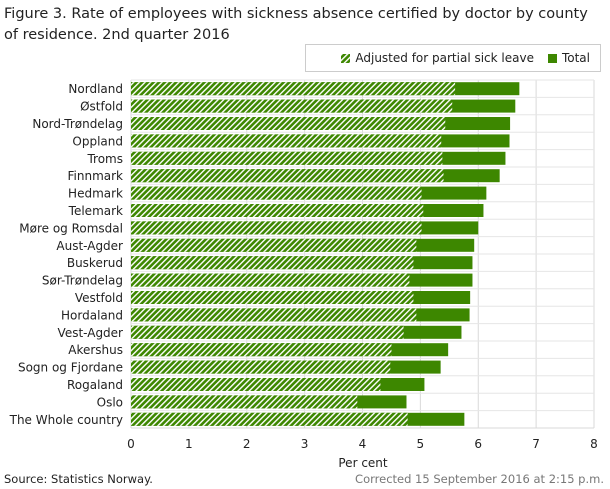 The image size is (610, 489). I want to click on source-note: Source: Statistics Norway., so click(78, 479).